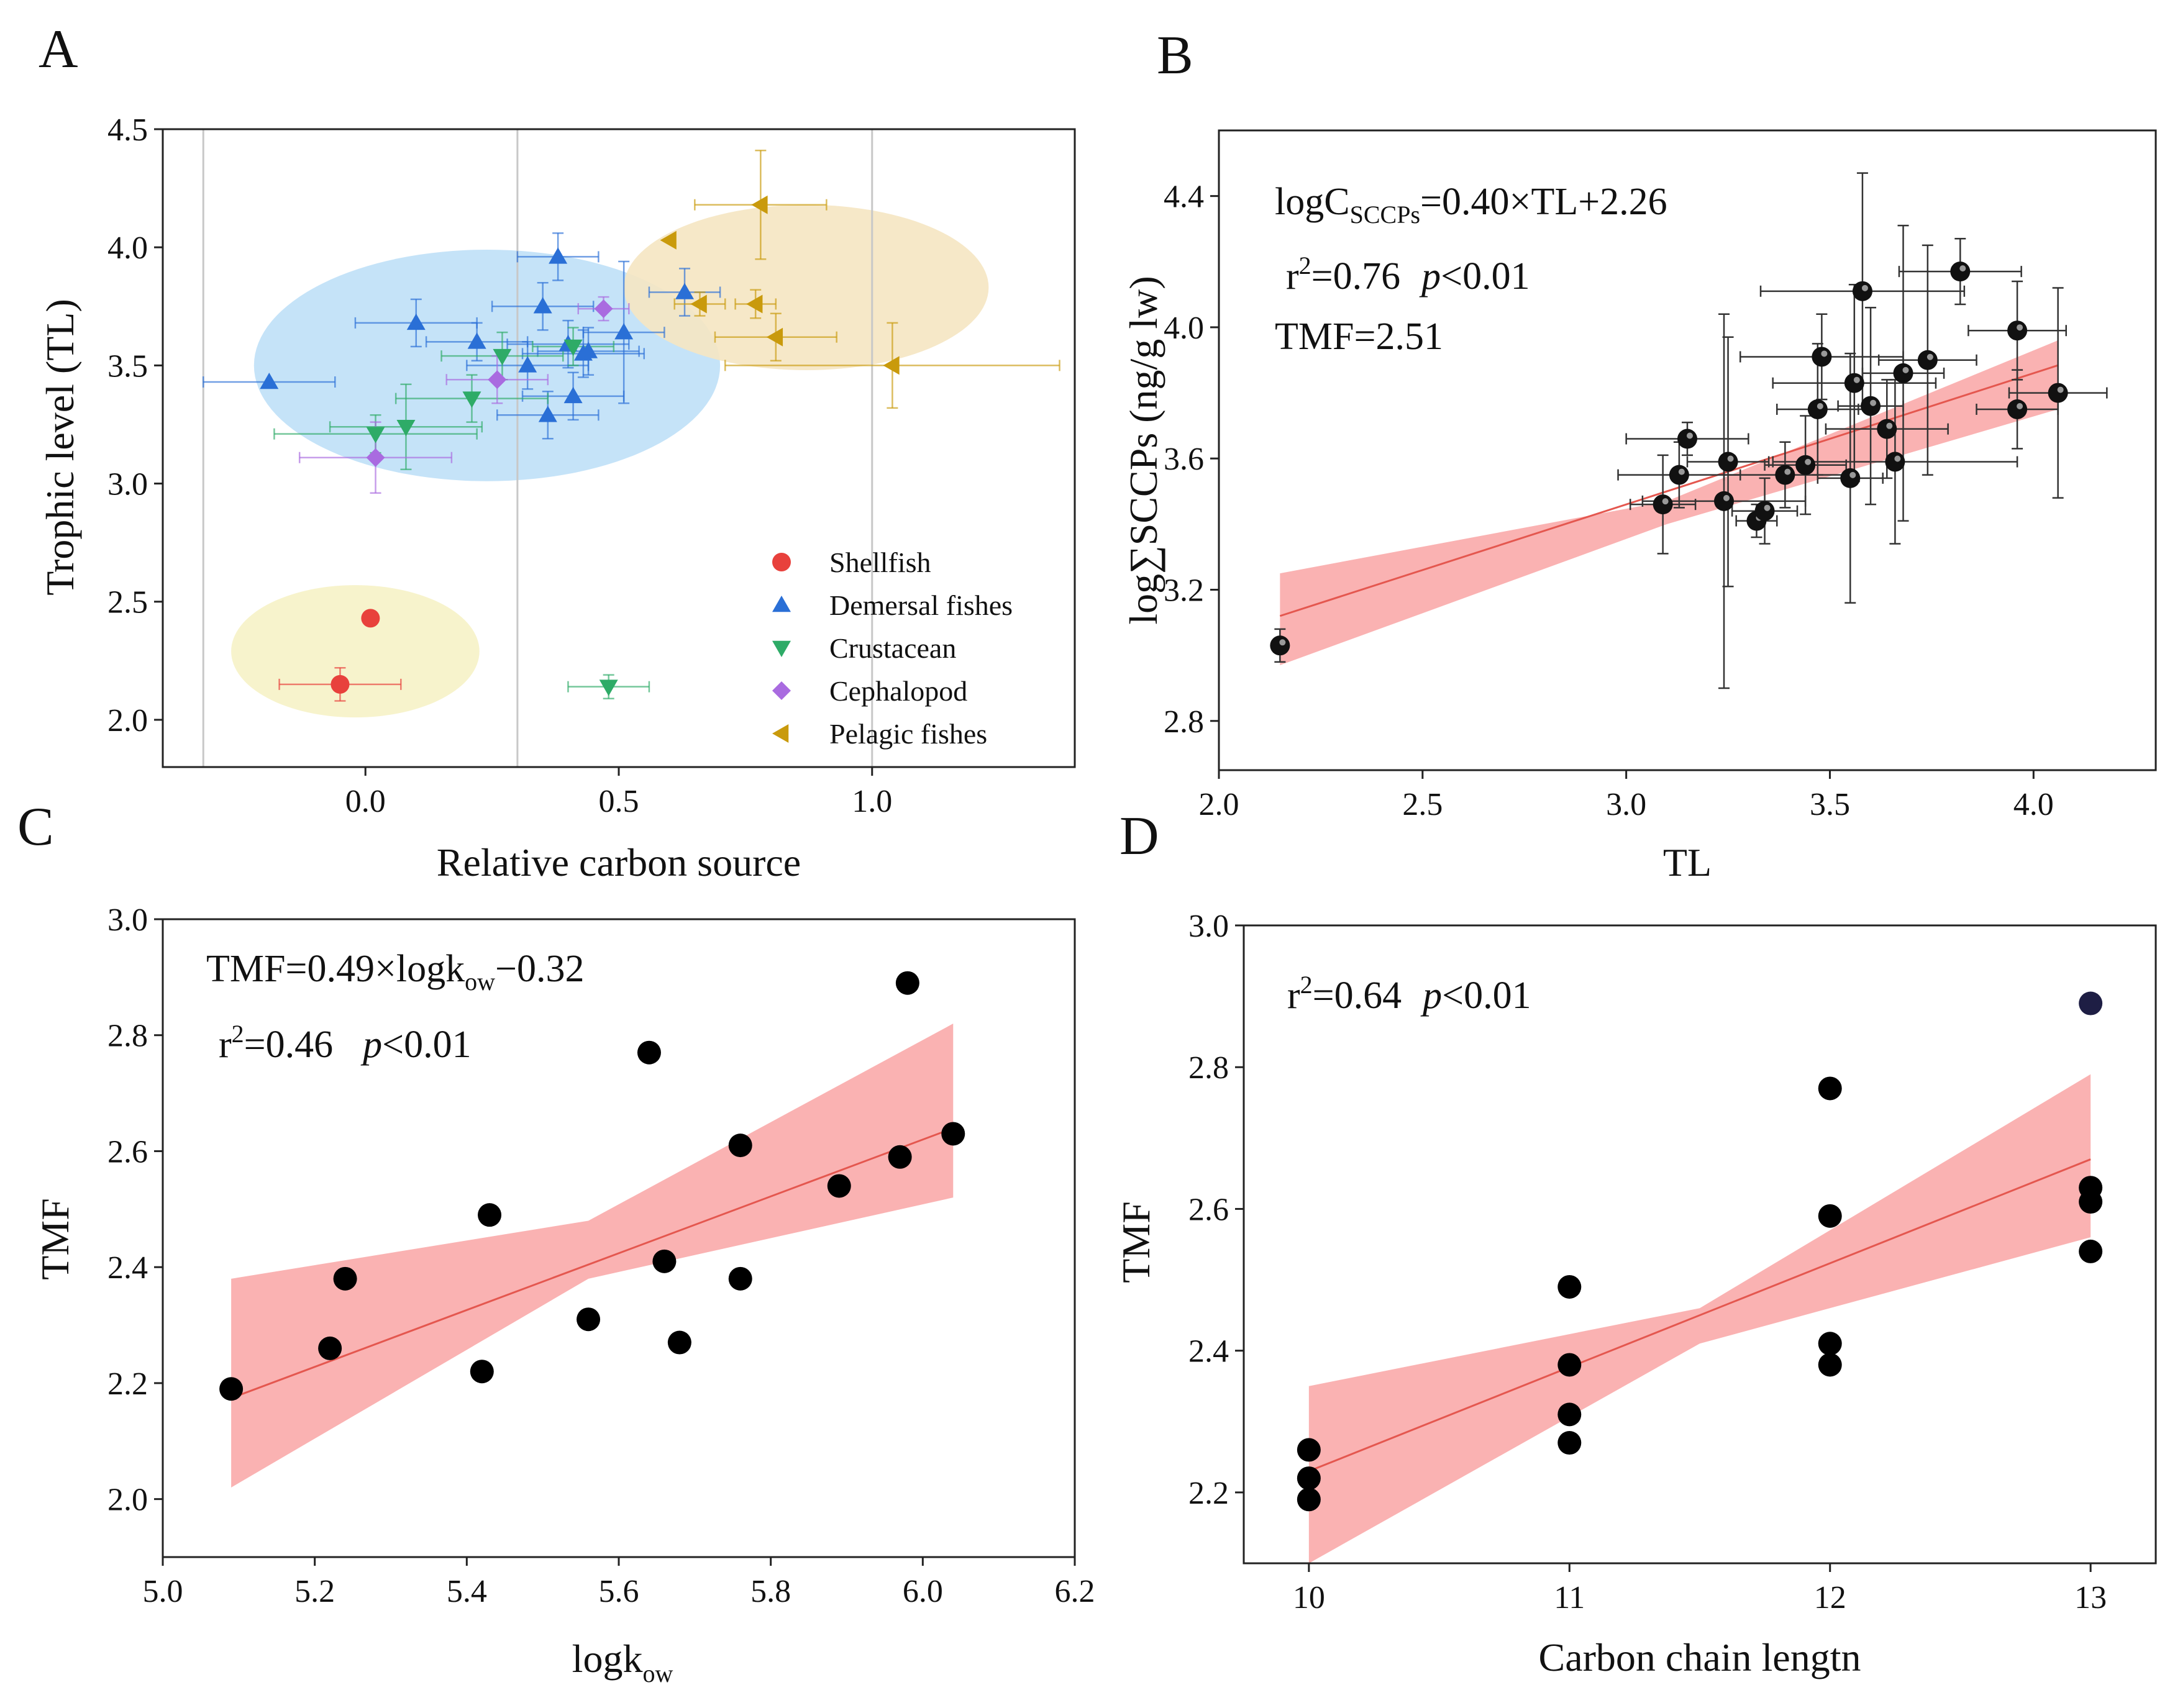 The image size is (2175, 1708). What do you see at coordinates (1409, 994) in the screenshot?
I see `panel-d-r2: r2=0.64 p<0.01` at bounding box center [1409, 994].